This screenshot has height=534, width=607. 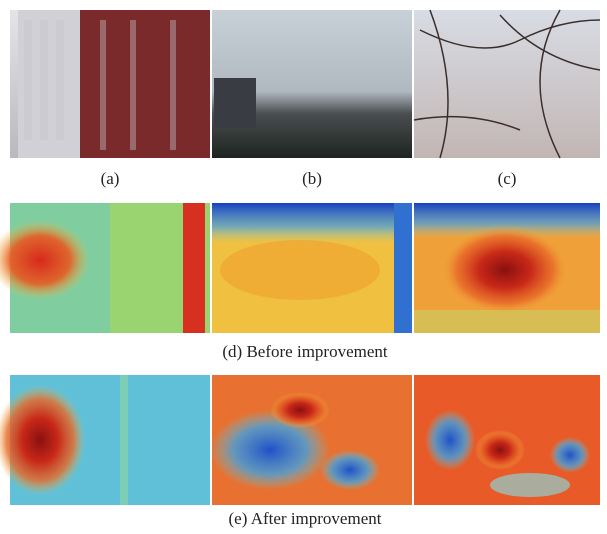 I want to click on label: (c), so click(x=507, y=178).